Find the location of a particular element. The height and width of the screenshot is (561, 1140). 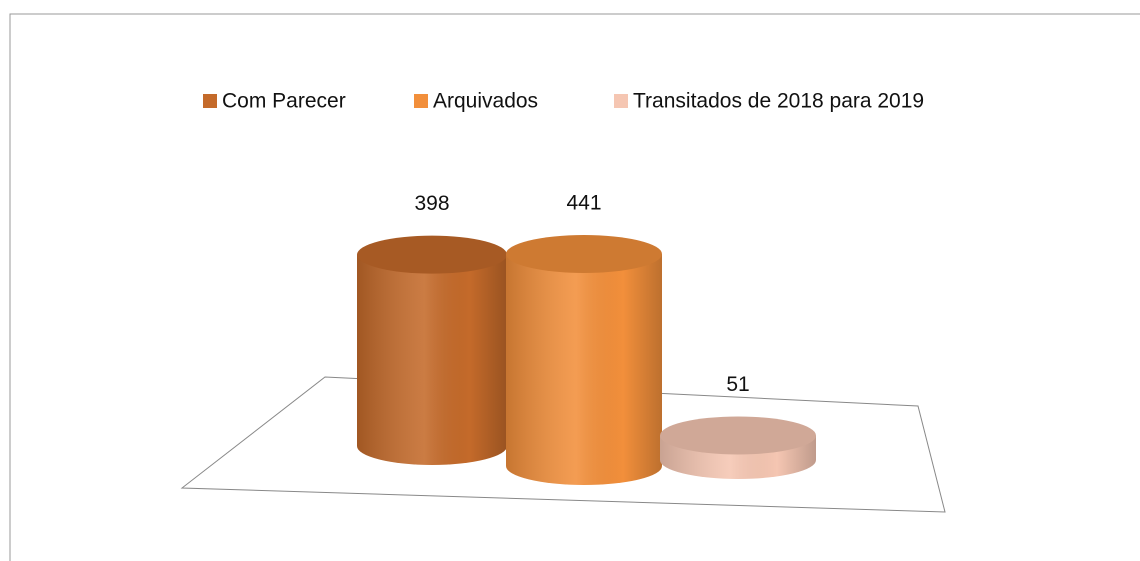

data-label: 441 is located at coordinates (583, 203).